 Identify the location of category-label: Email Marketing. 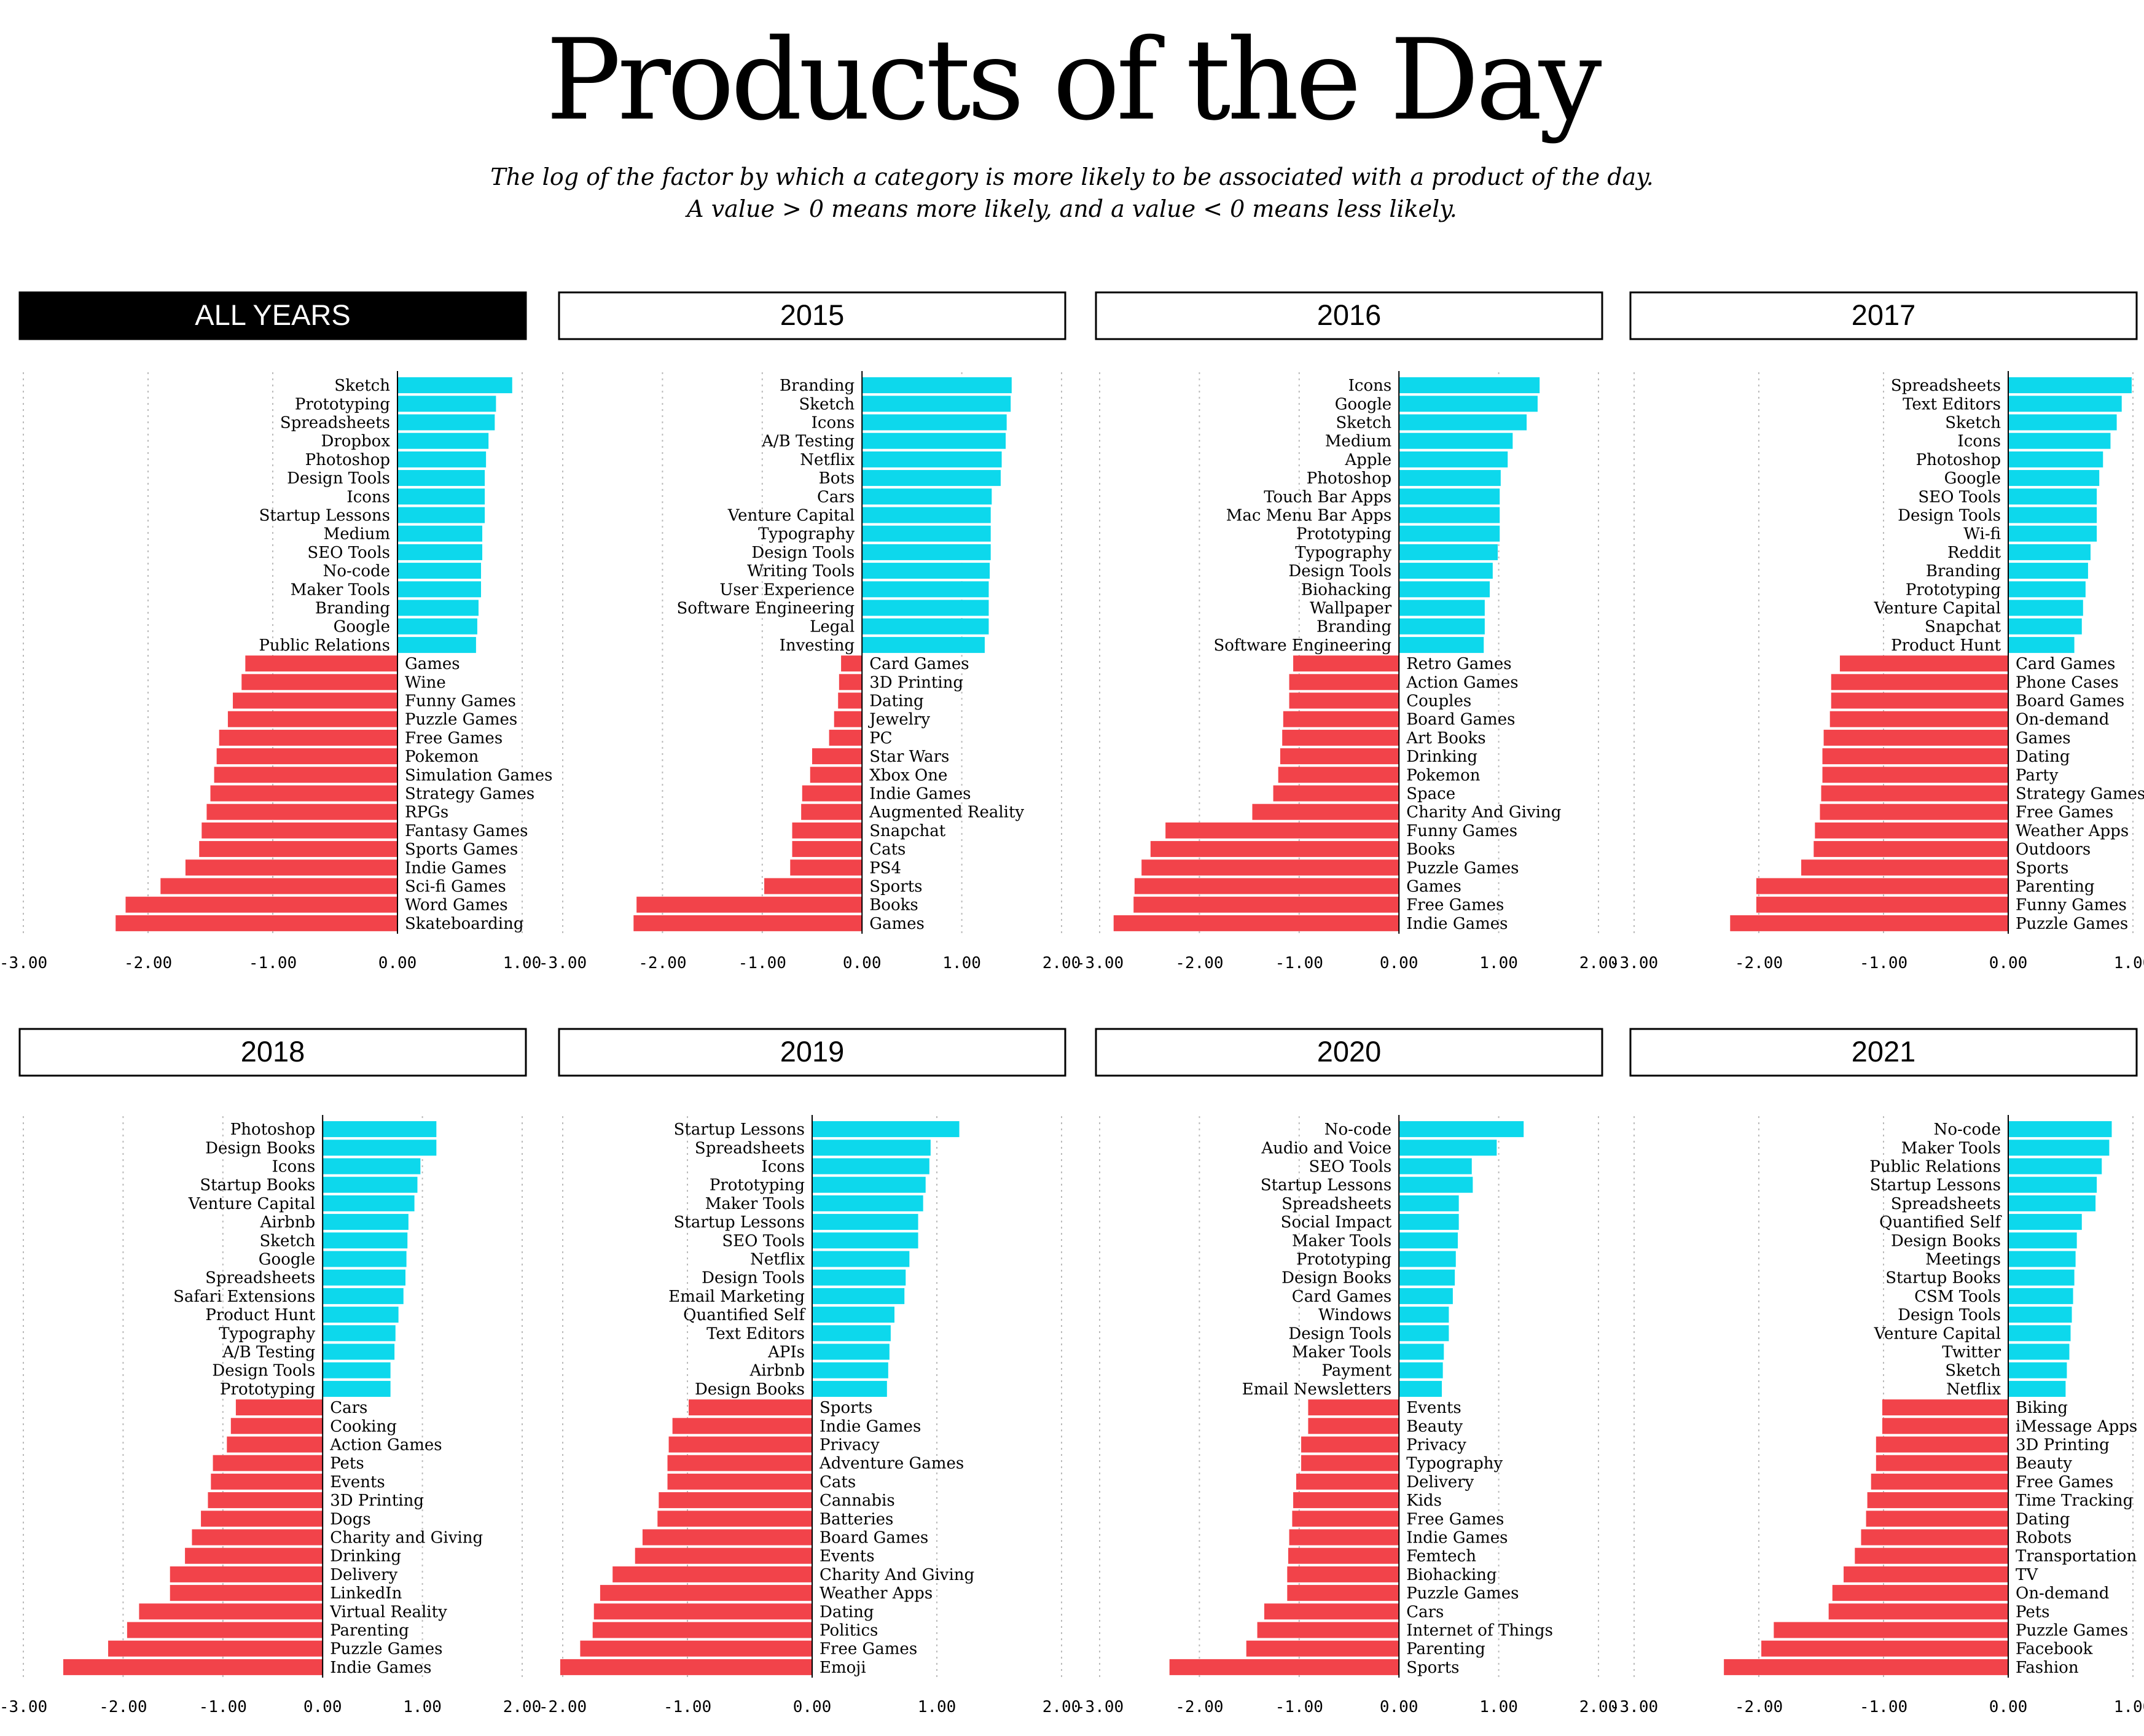
(736, 1297).